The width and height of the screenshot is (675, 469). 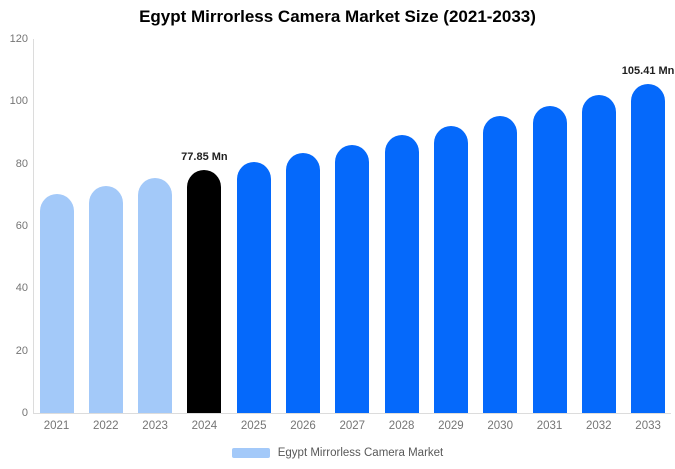 What do you see at coordinates (21, 350) in the screenshot?
I see `y-tick-20: 20` at bounding box center [21, 350].